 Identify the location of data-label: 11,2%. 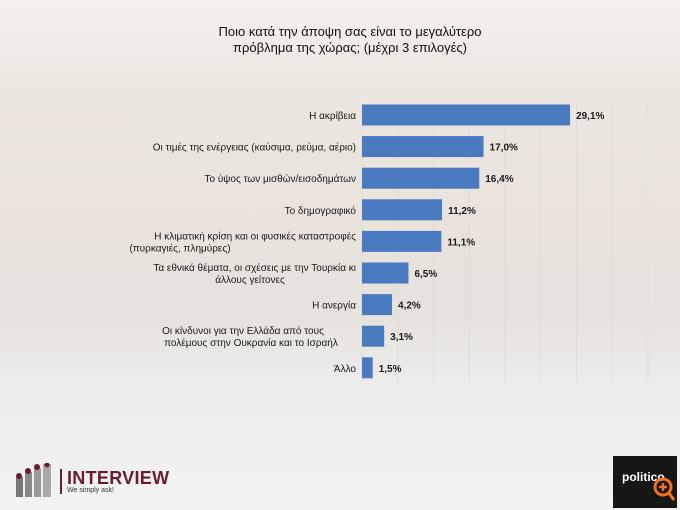
(462, 211).